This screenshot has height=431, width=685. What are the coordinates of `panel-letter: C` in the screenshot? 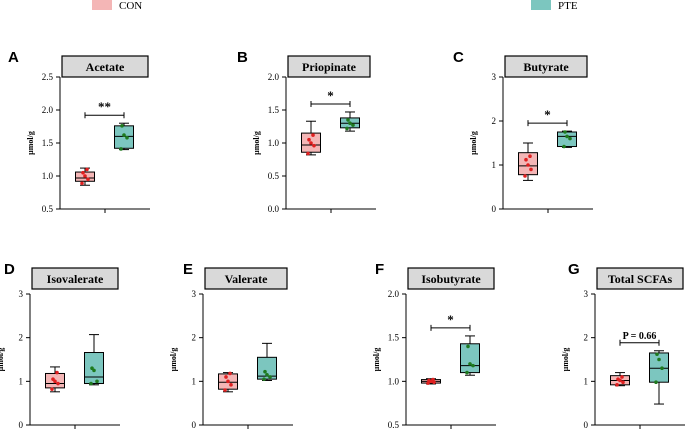 It's located at (458, 57).